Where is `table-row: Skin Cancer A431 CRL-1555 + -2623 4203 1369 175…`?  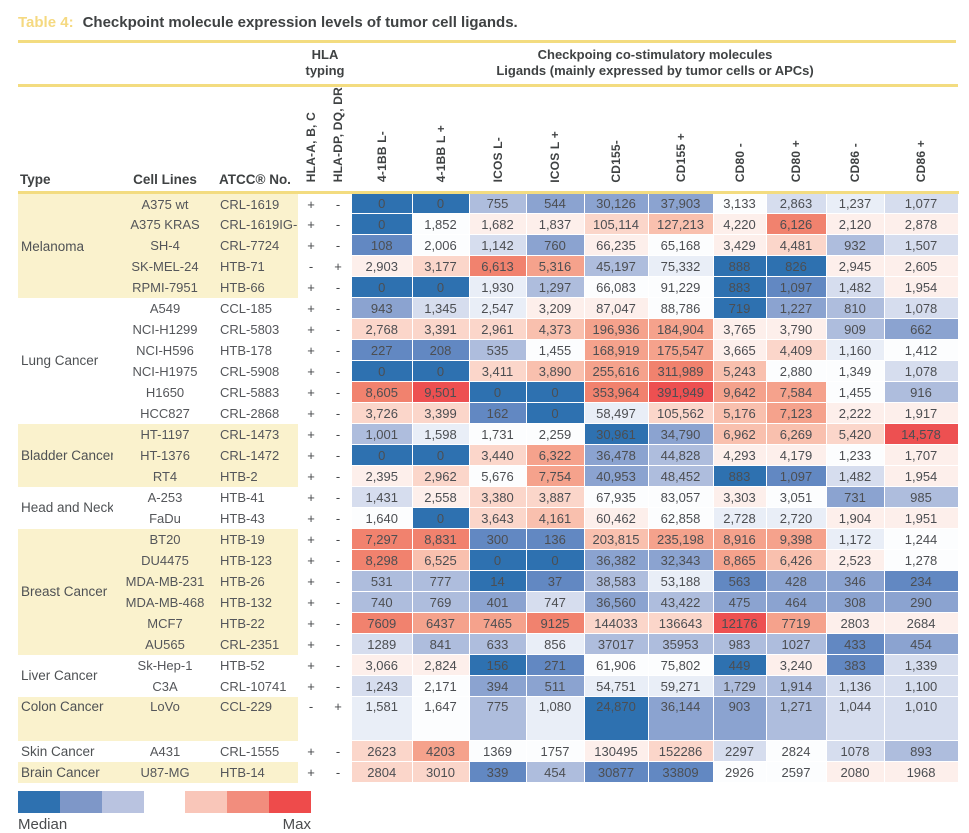 table-row: Skin Cancer A431 CRL-1555 + -2623 4203 1369 175… is located at coordinates (488, 751).